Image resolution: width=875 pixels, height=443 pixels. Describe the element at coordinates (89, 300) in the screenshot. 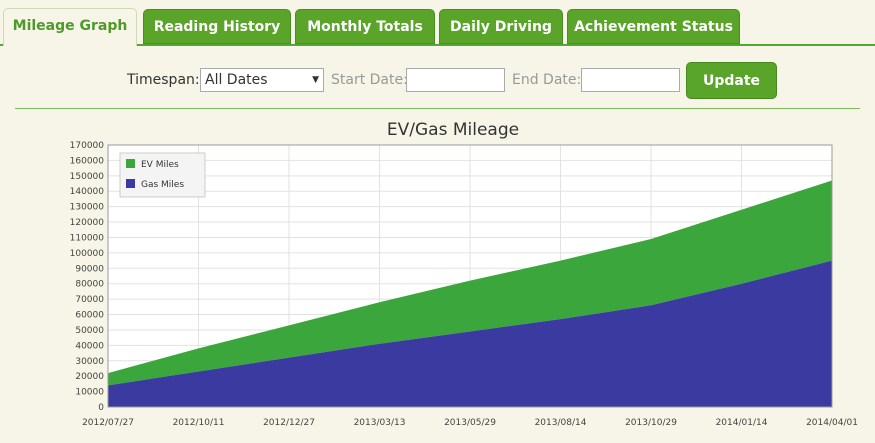

I see `y-tick-label: 70000` at that location.